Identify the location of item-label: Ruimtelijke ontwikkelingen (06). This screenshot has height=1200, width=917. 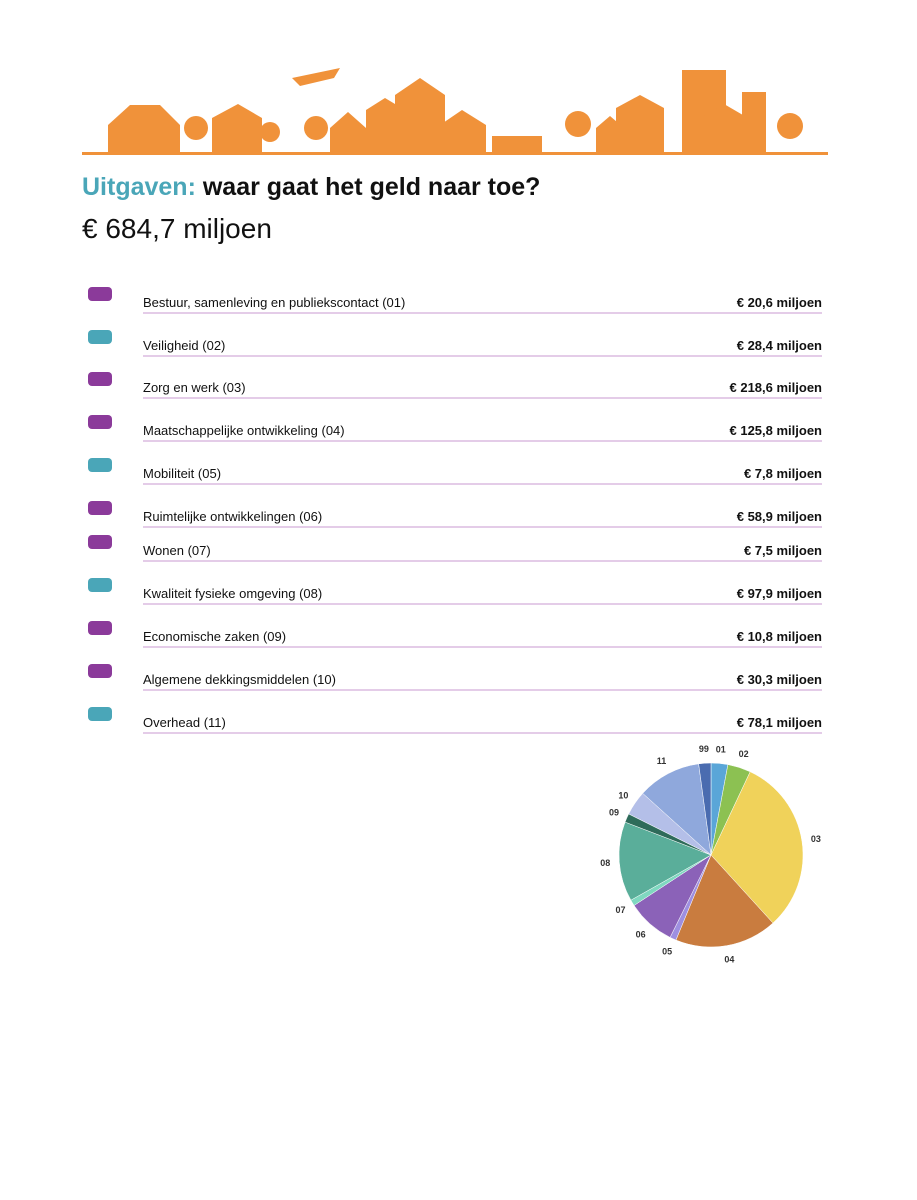
(232, 516).